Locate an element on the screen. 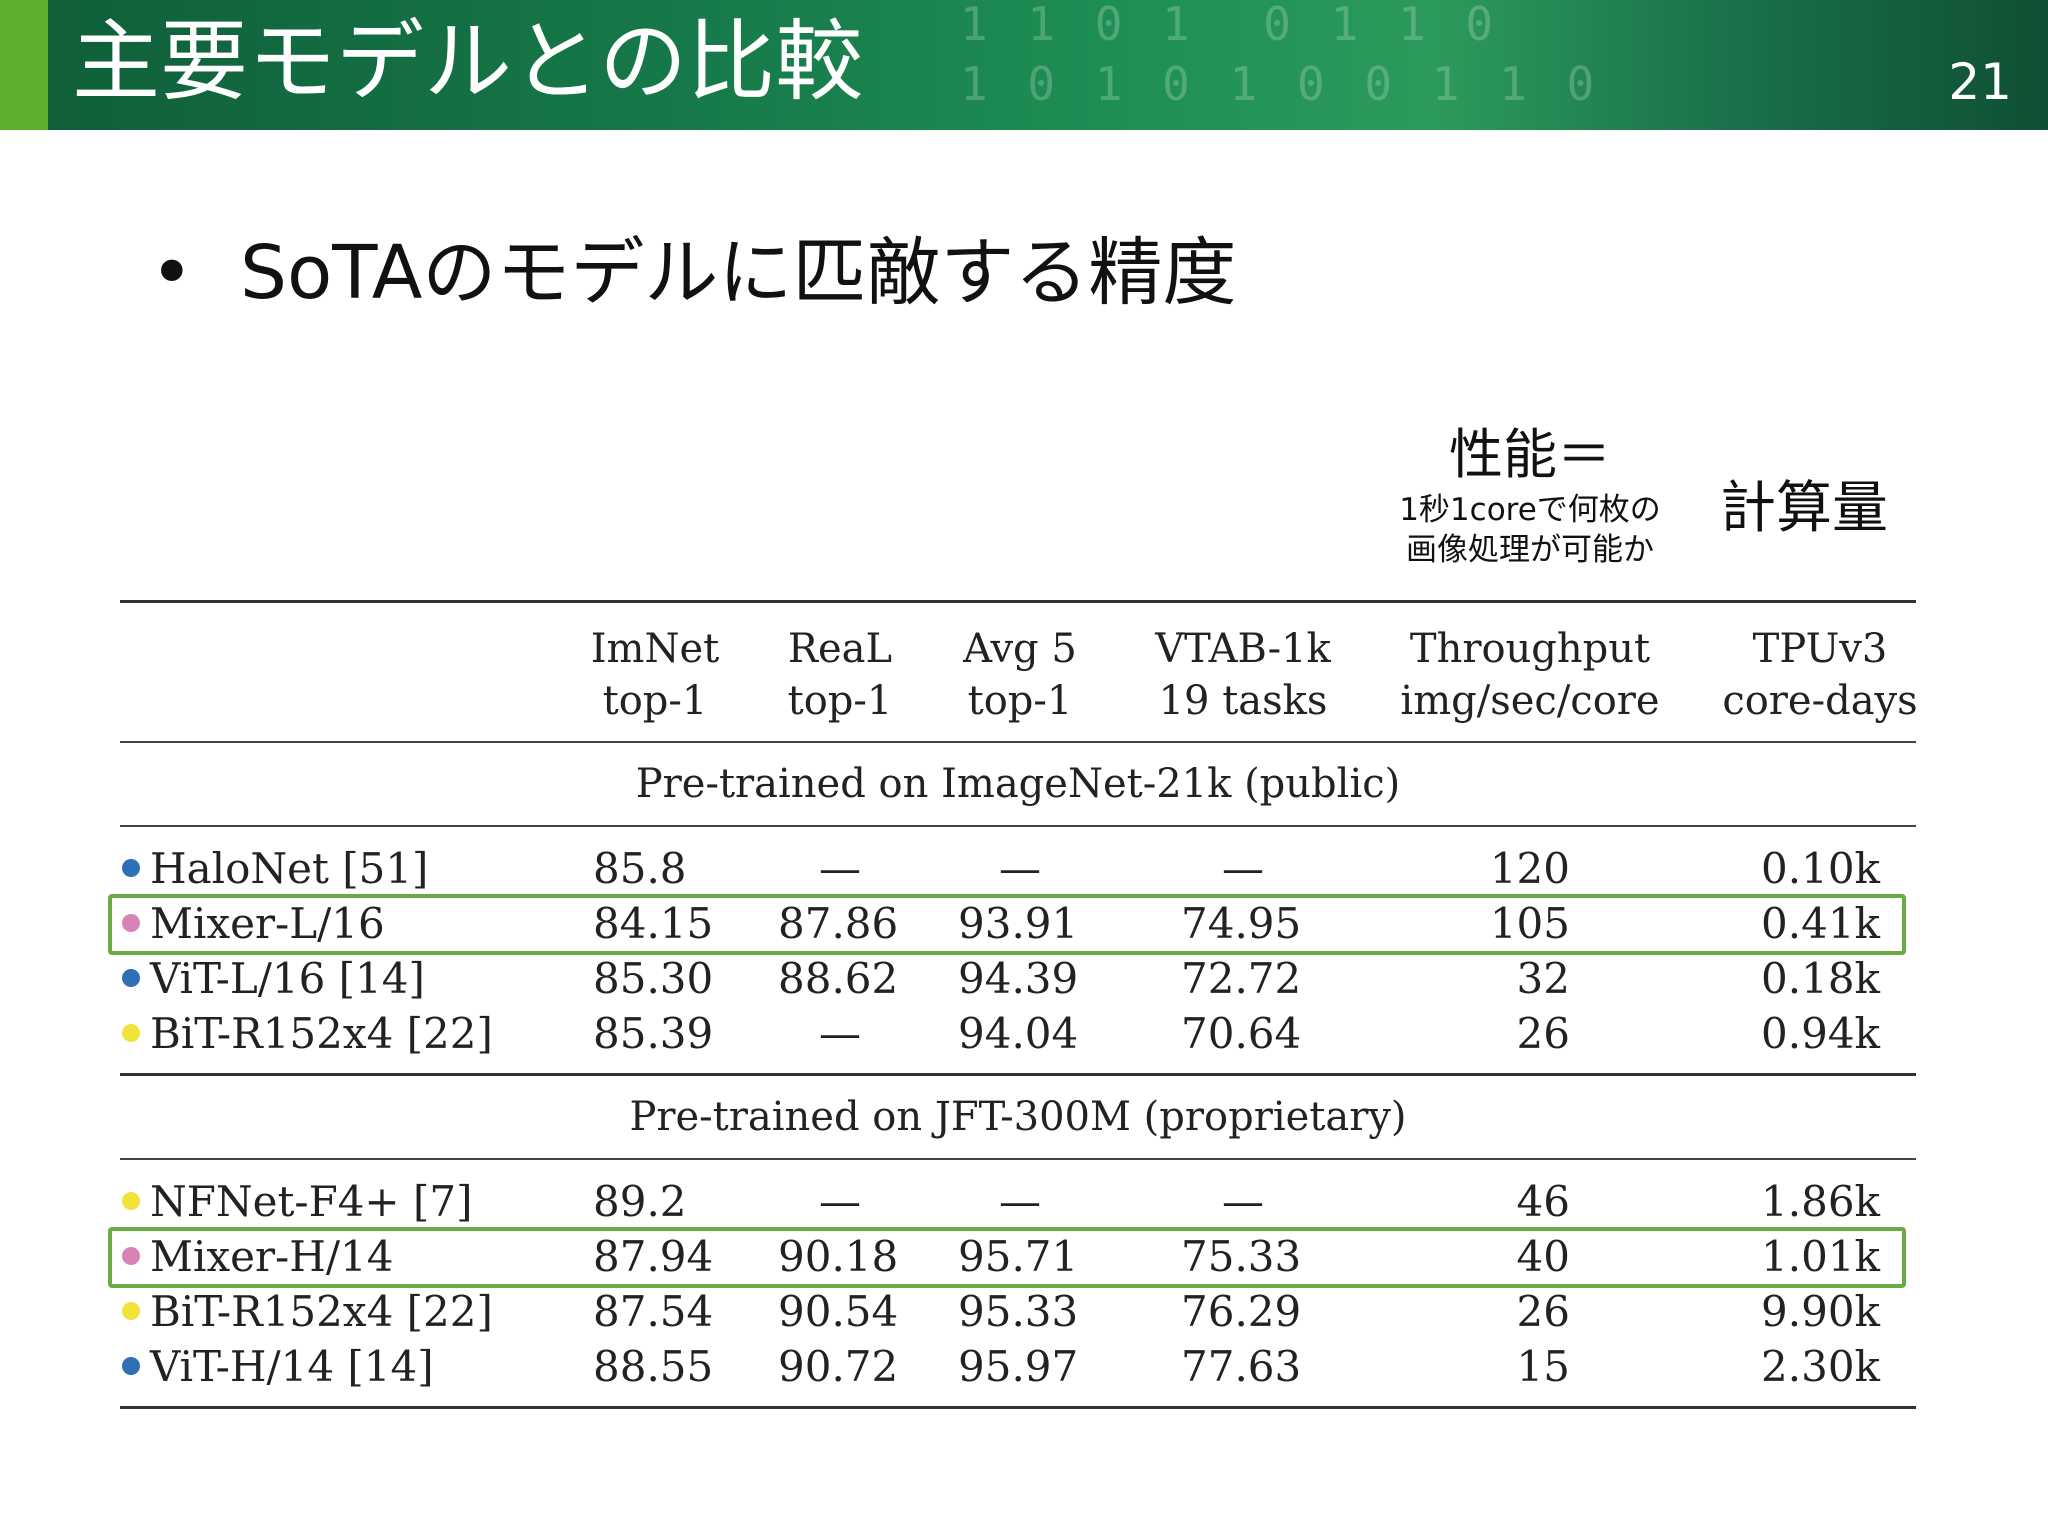 The image size is (2048, 1536). column-header: VTAB-1k 19 tasks is located at coordinates (1243, 675).